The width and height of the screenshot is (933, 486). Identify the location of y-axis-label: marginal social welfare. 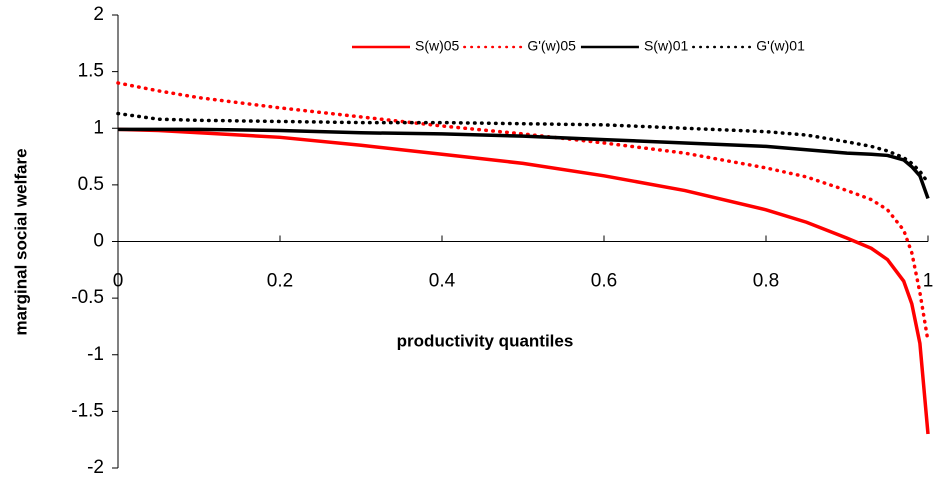
(20, 241).